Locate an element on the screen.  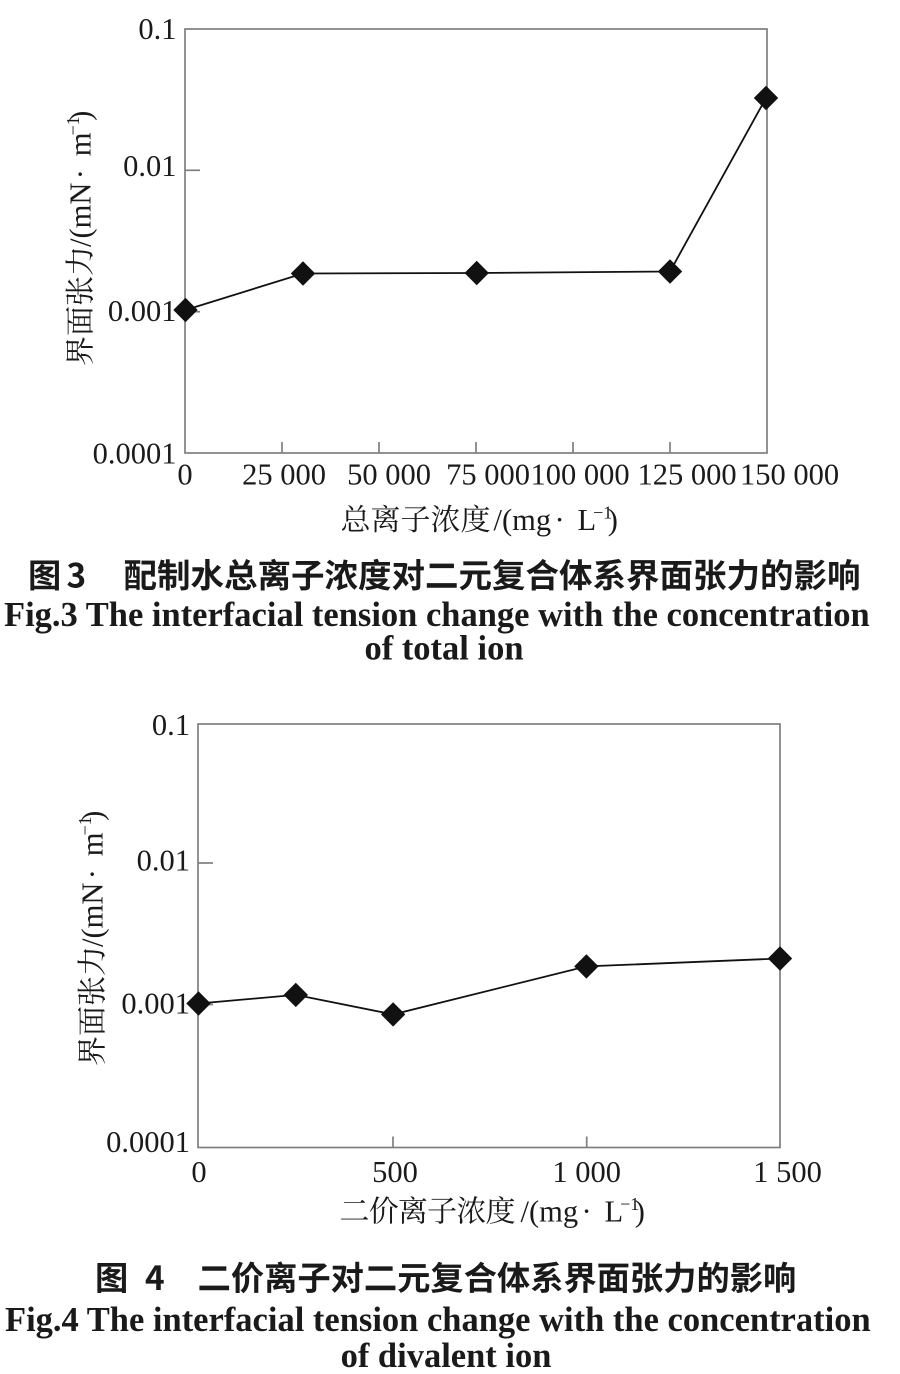
svg-text: 125 000 is located at coordinates (686, 475).